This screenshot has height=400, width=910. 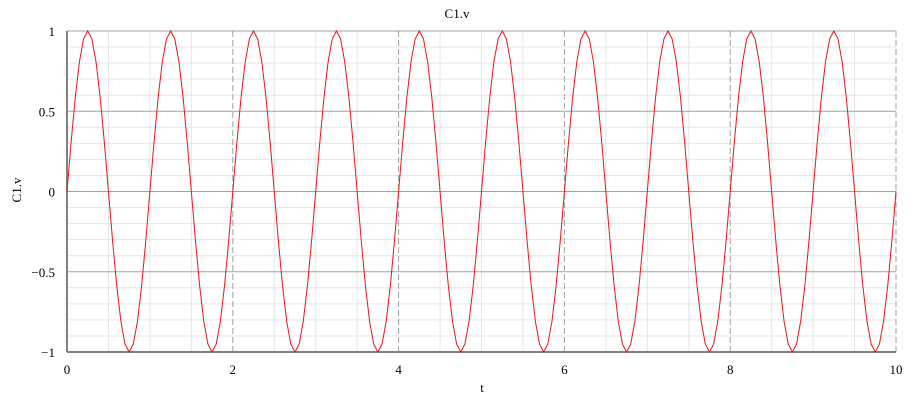 What do you see at coordinates (233, 369) in the screenshot?
I see `x-tick-label: 2` at bounding box center [233, 369].